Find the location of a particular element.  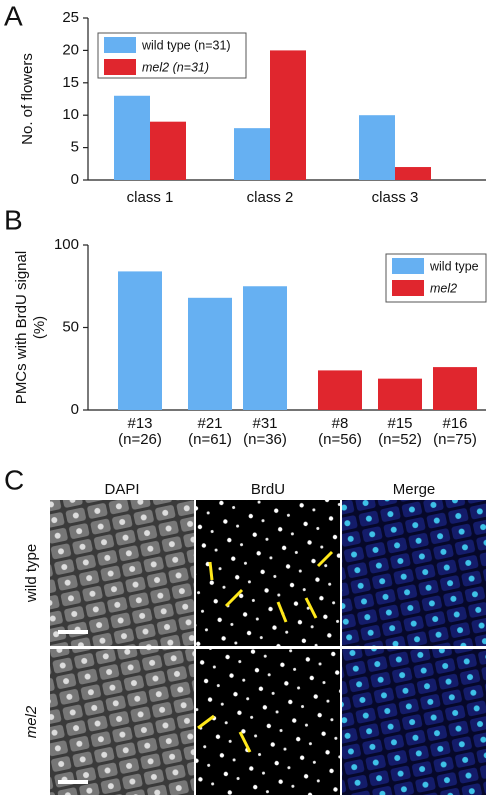

x-tick-note: (n=36) is located at coordinates (265, 439).